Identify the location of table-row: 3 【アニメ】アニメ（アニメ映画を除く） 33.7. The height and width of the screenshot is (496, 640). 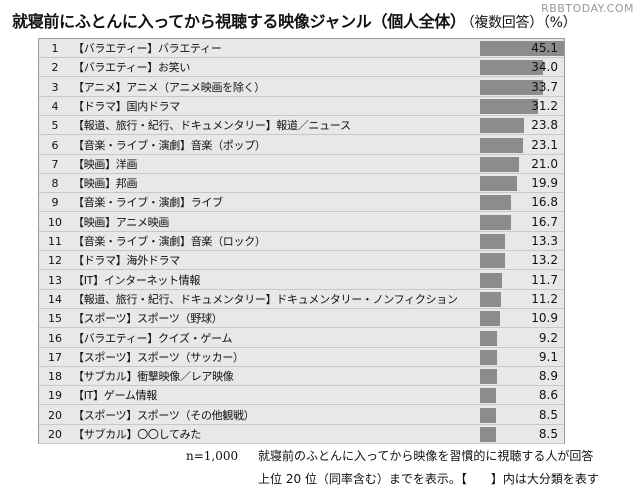
(301, 87).